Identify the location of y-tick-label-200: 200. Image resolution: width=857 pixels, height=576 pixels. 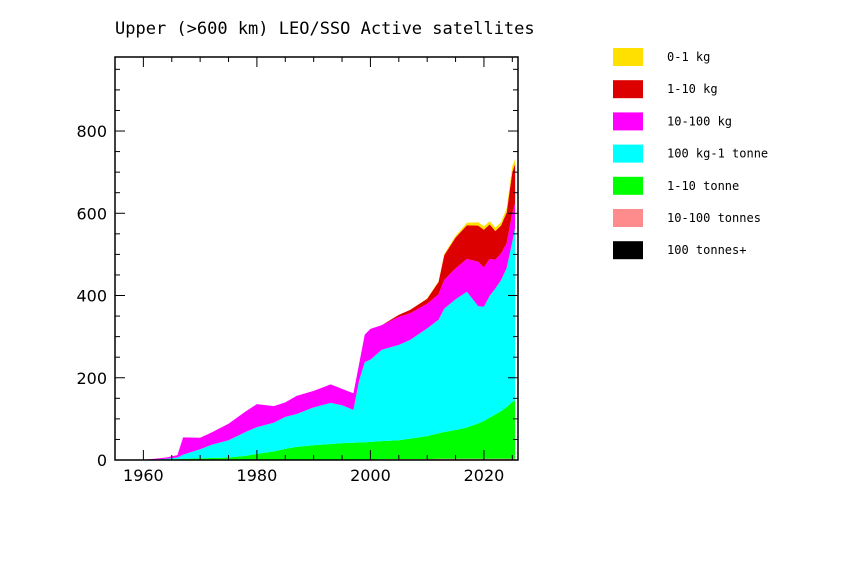
(91, 378).